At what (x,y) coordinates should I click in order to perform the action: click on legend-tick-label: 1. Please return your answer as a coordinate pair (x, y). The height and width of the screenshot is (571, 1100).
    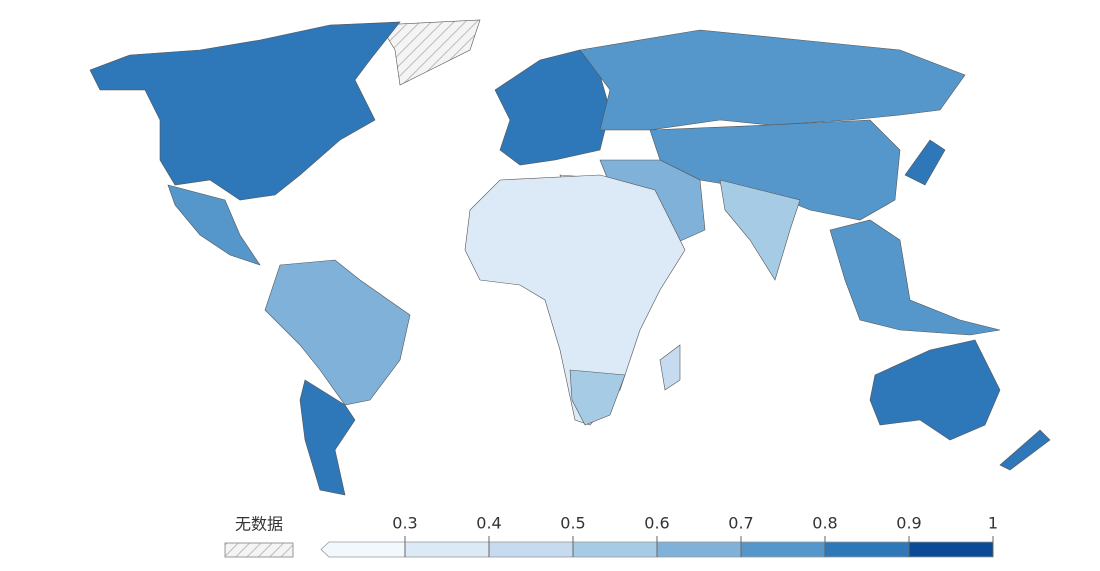
    Looking at the image, I should click on (993, 523).